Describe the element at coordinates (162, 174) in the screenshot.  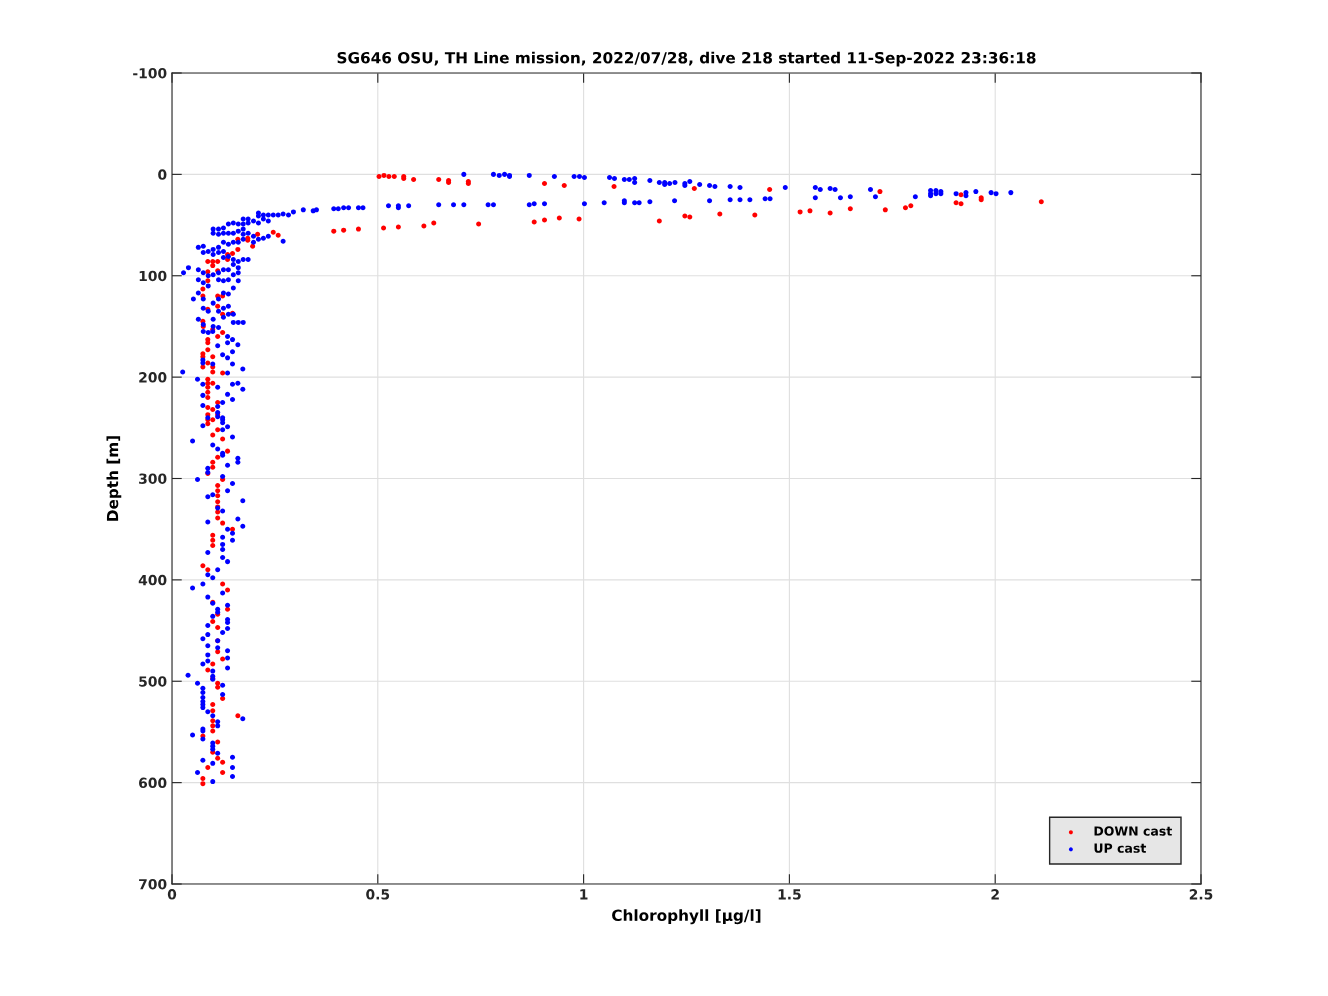
I see `y-tick-label: 0` at that location.